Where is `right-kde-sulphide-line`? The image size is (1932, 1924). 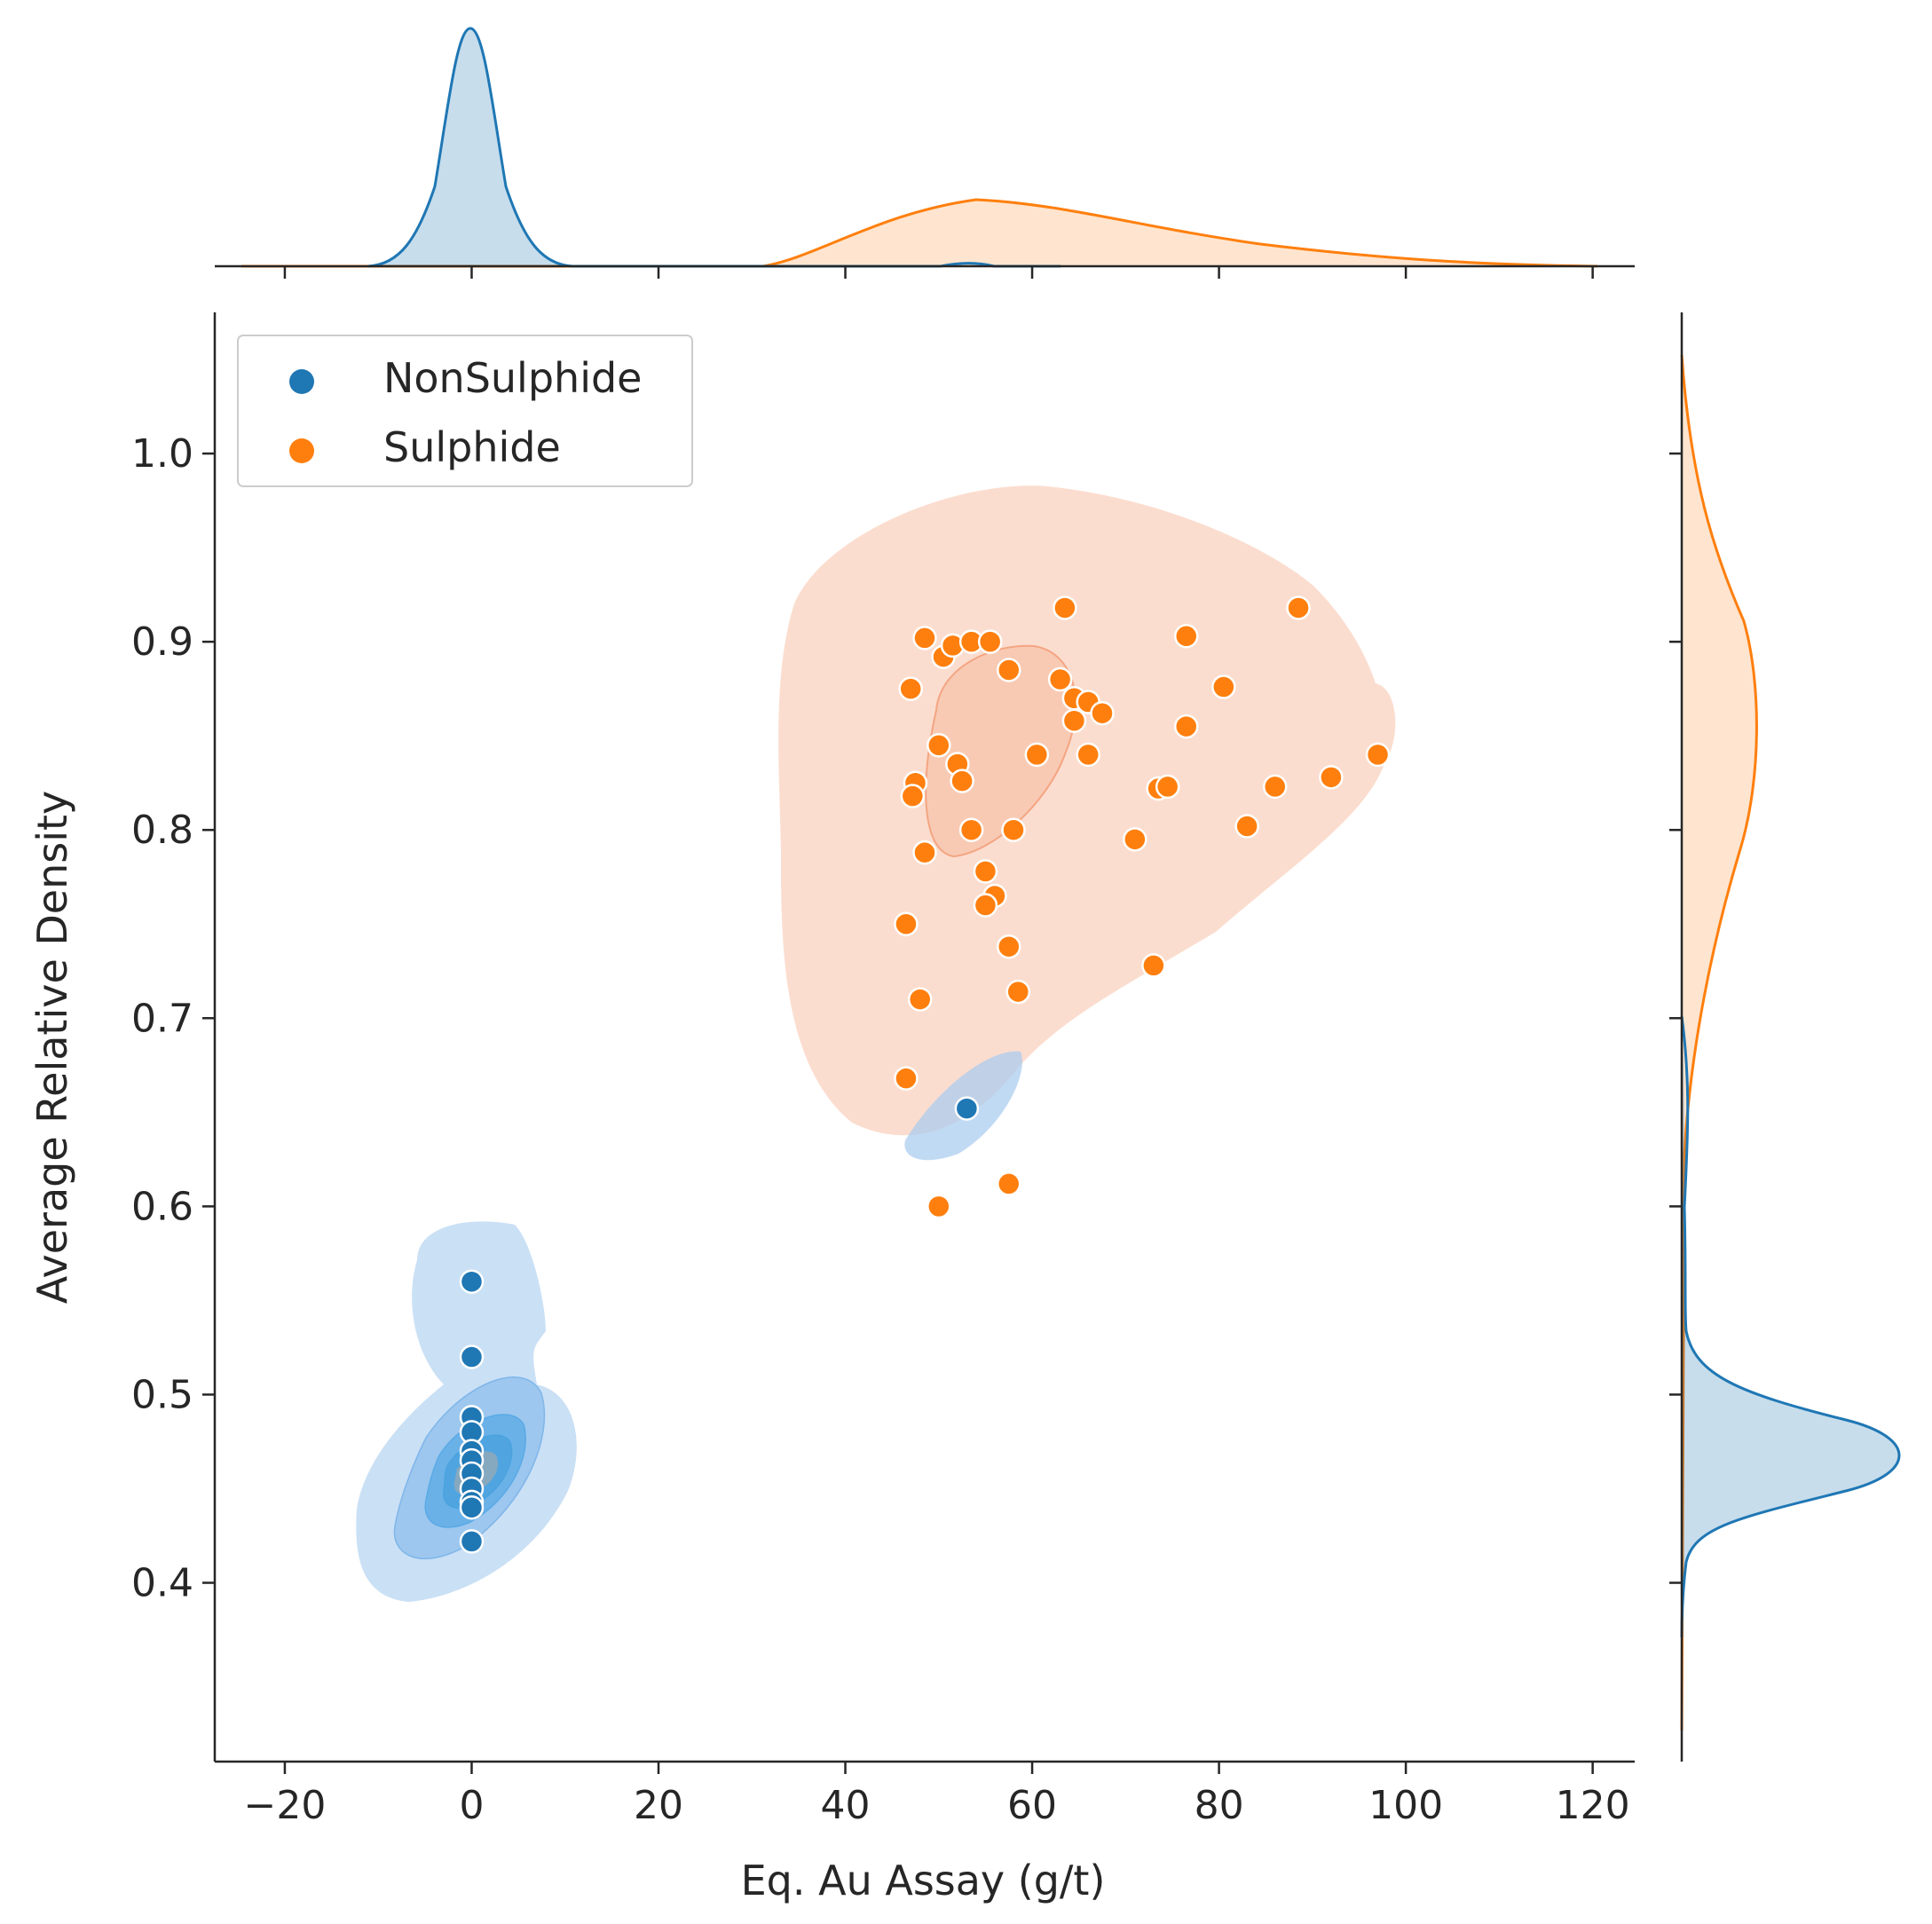
right-kde-sulphide-line is located at coordinates (1719, 1042).